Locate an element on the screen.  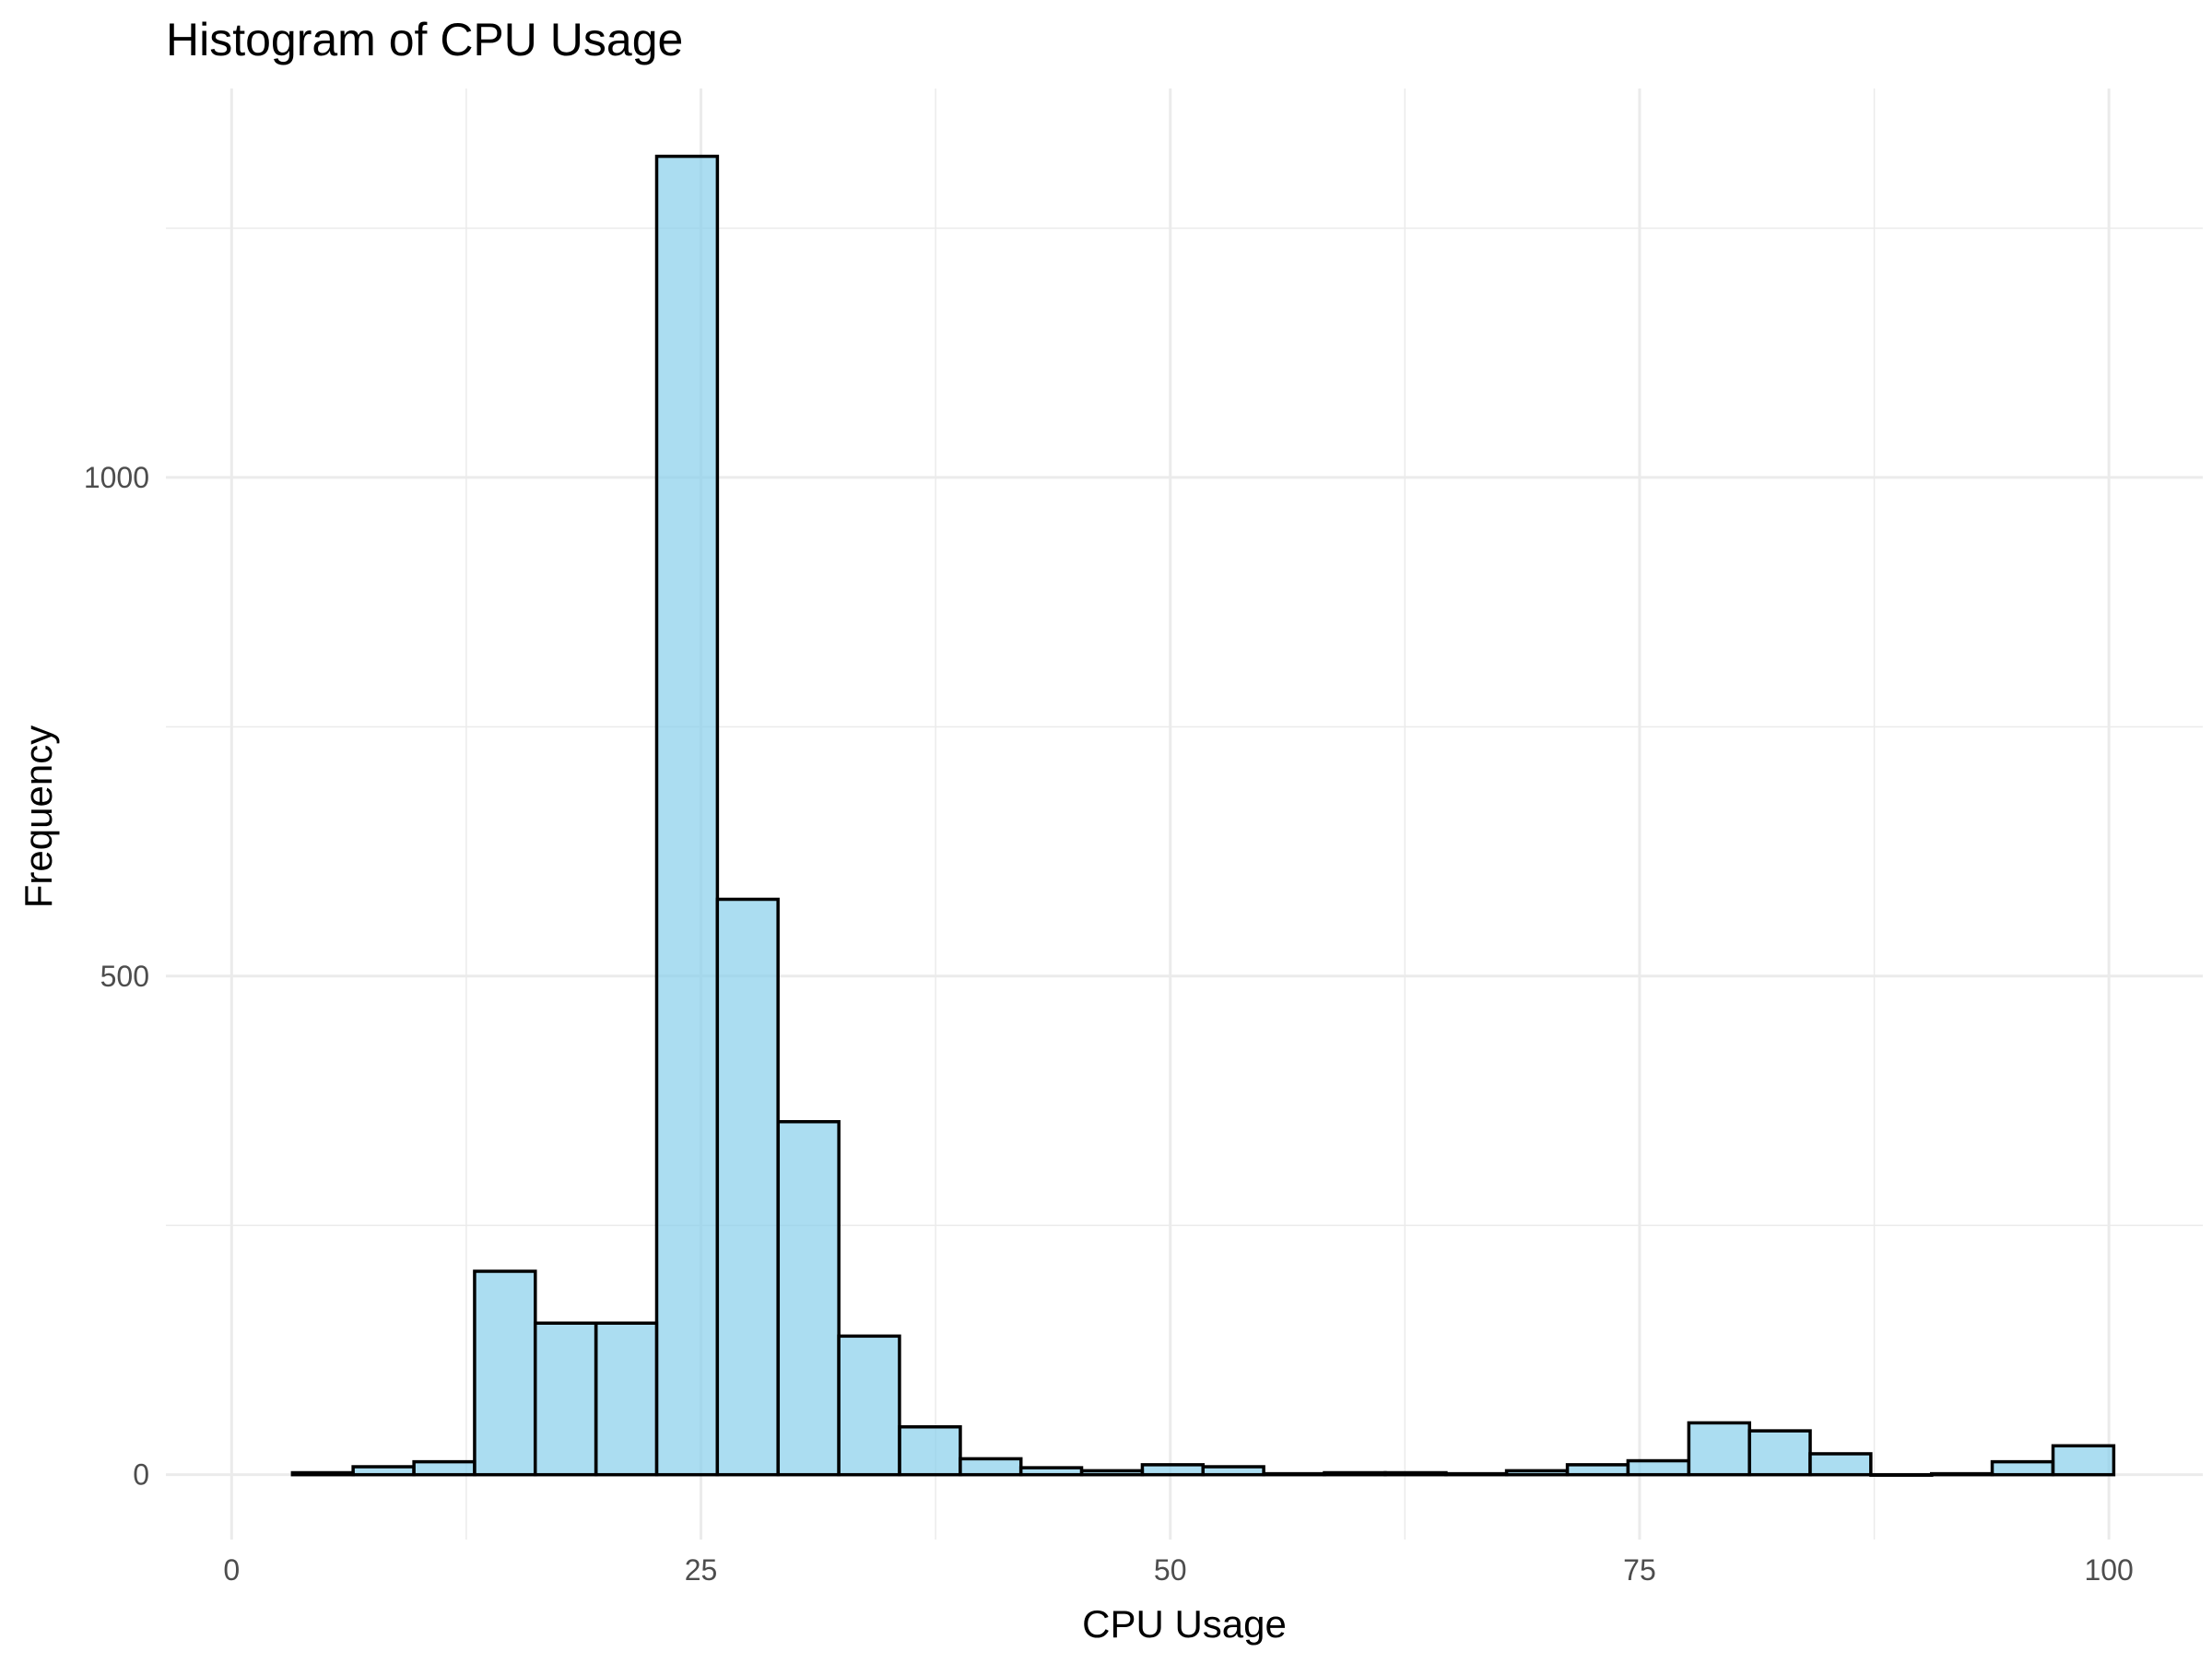
x-axis-ticks: 0 25 50 75 100 is located at coordinates (1178, 1570).